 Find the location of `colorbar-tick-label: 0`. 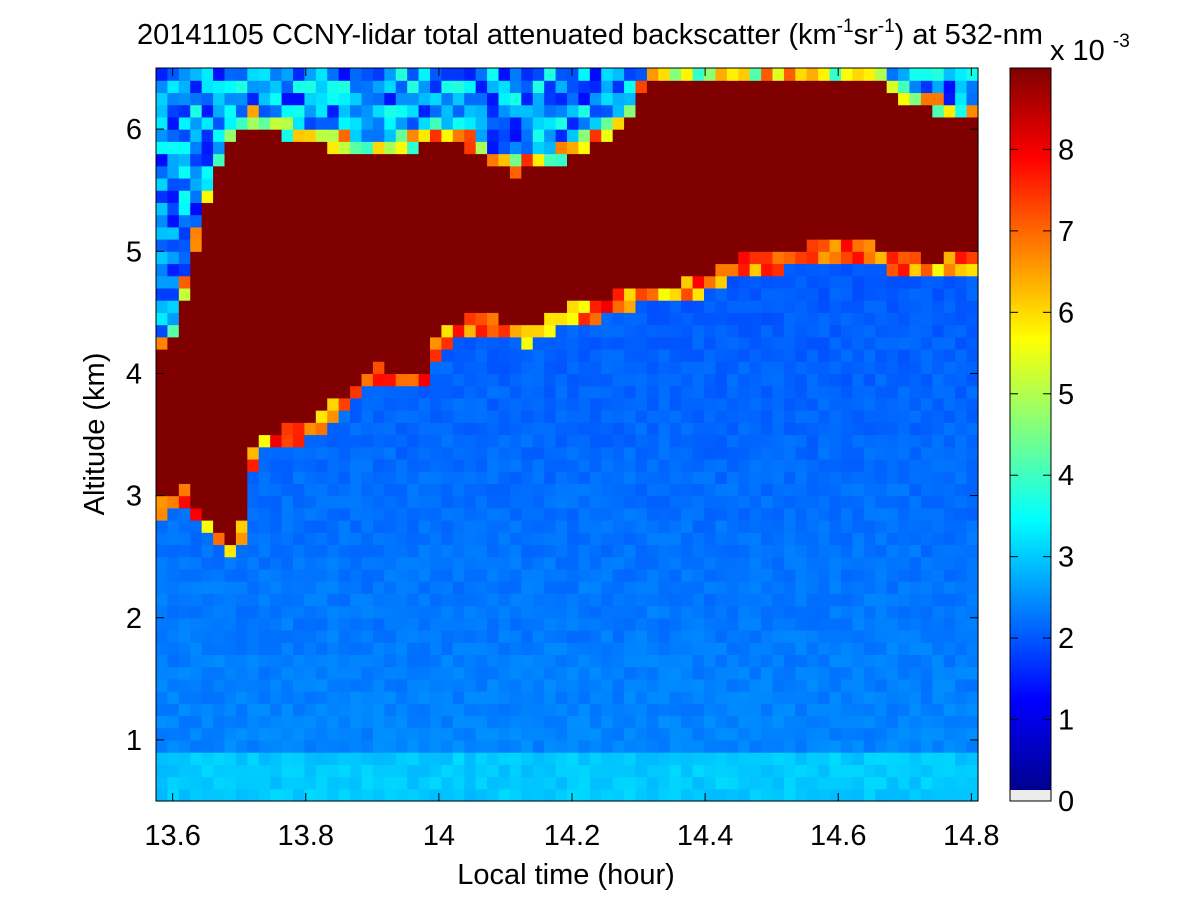

colorbar-tick-label: 0 is located at coordinates (1066, 802).